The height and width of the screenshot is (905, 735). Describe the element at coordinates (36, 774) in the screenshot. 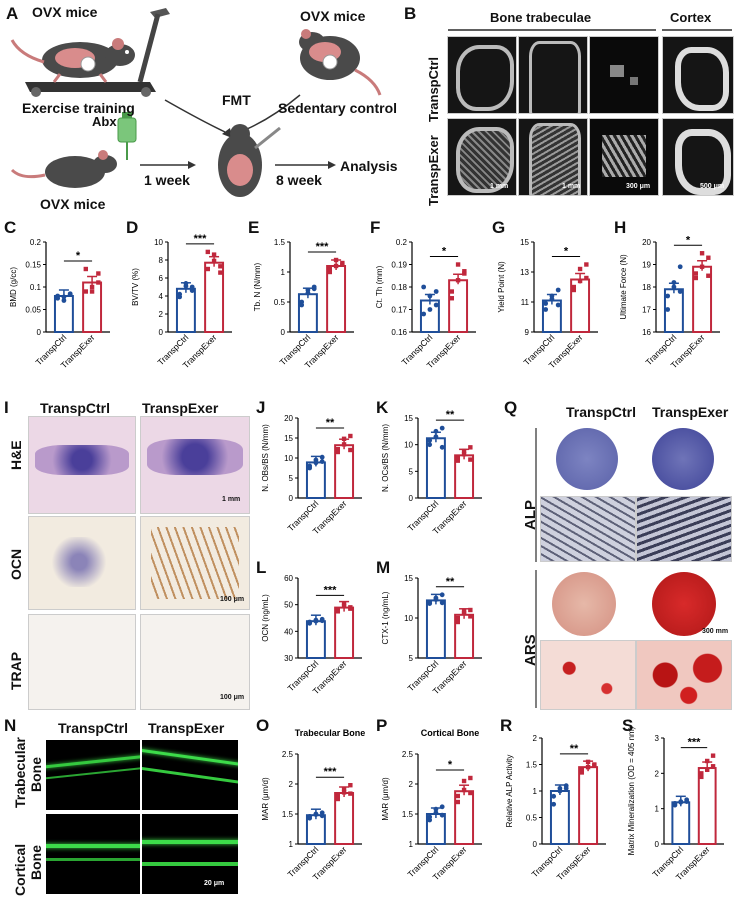

I see `label-n-bone1: Bone` at that location.